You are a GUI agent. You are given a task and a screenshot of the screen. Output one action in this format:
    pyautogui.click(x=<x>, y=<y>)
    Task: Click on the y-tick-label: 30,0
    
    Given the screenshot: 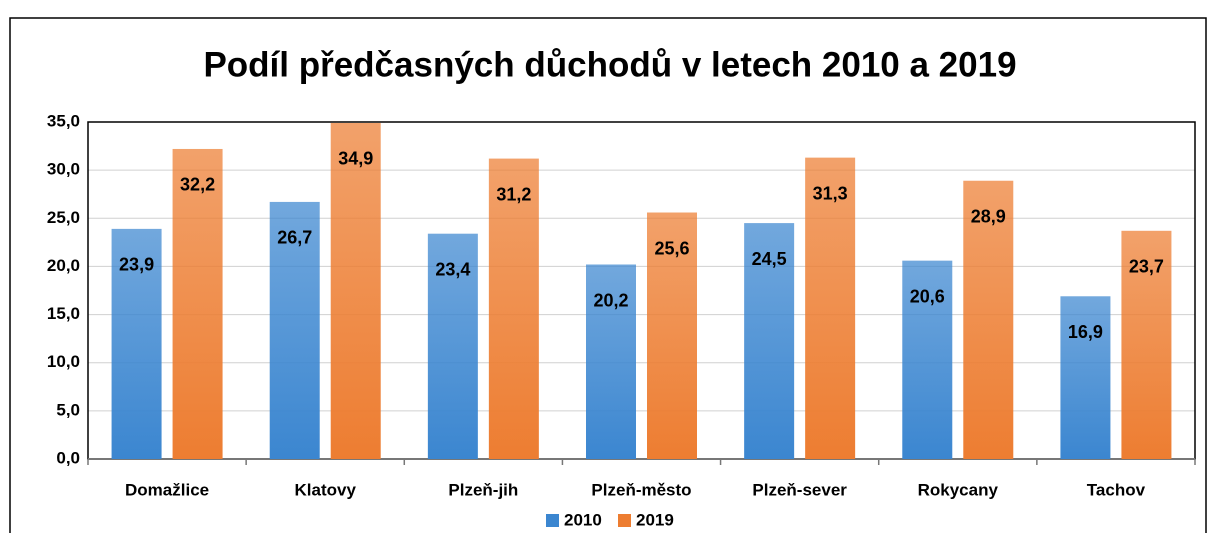 What is the action you would take?
    pyautogui.click(x=63, y=169)
    